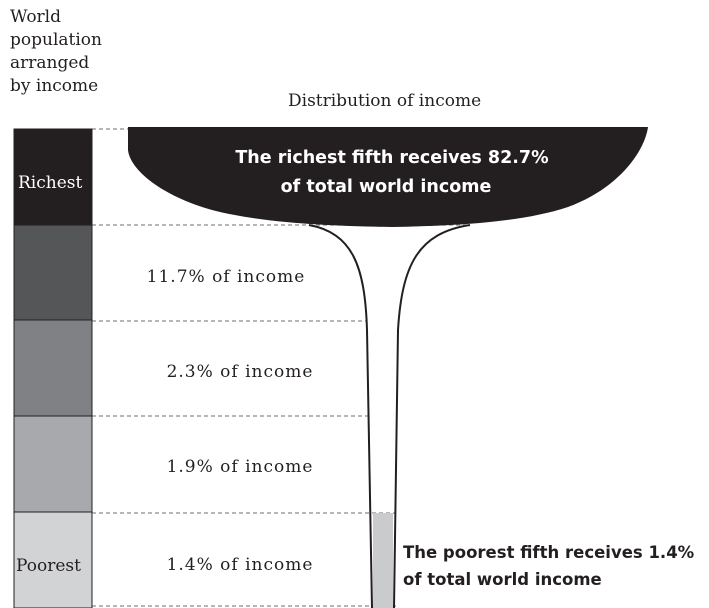 The width and height of the screenshot is (709, 608). What do you see at coordinates (50, 63) in the screenshot?
I see `population-title-line: arranged` at bounding box center [50, 63].